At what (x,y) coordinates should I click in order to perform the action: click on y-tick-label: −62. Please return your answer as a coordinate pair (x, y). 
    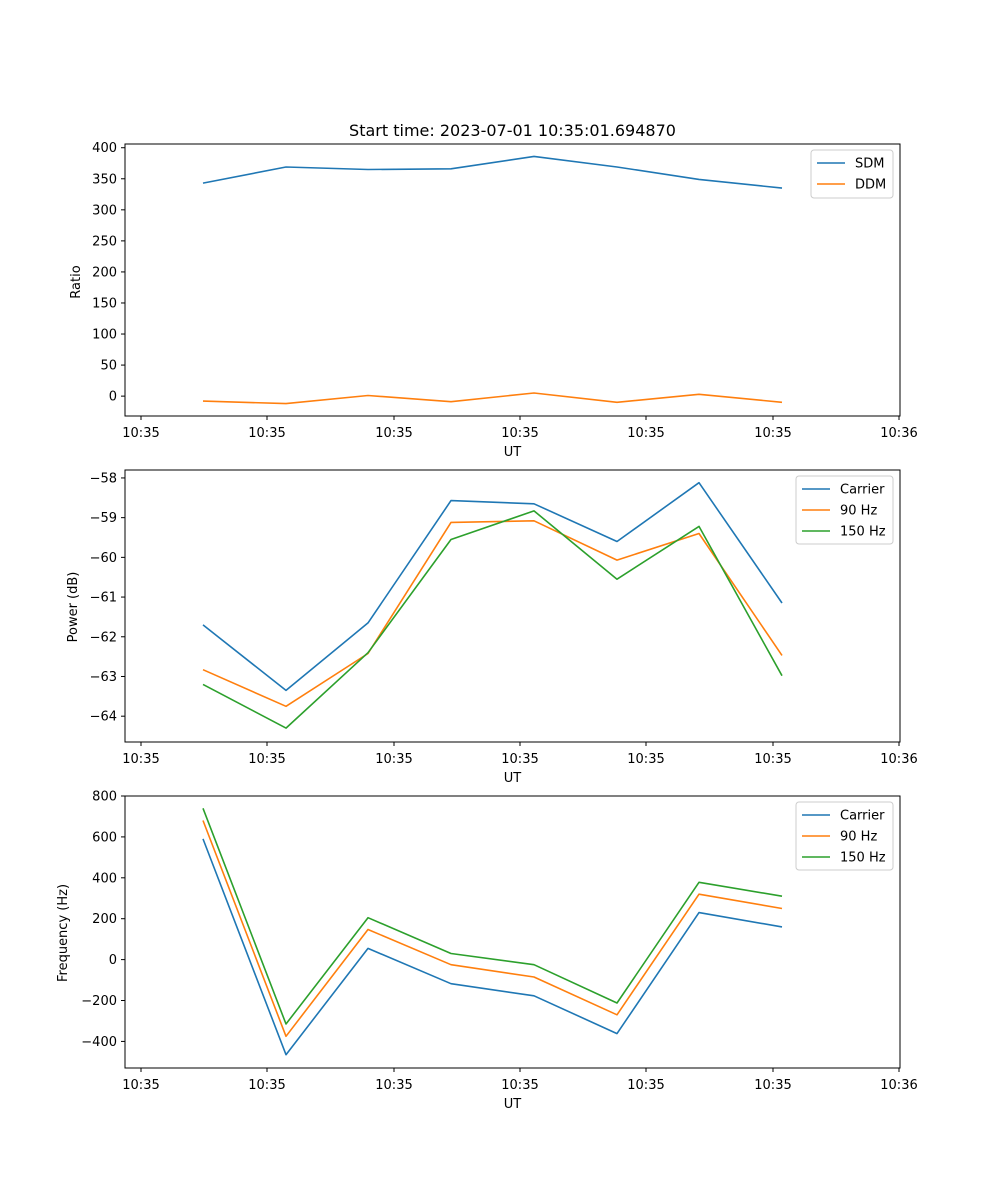
    Looking at the image, I should click on (103, 637).